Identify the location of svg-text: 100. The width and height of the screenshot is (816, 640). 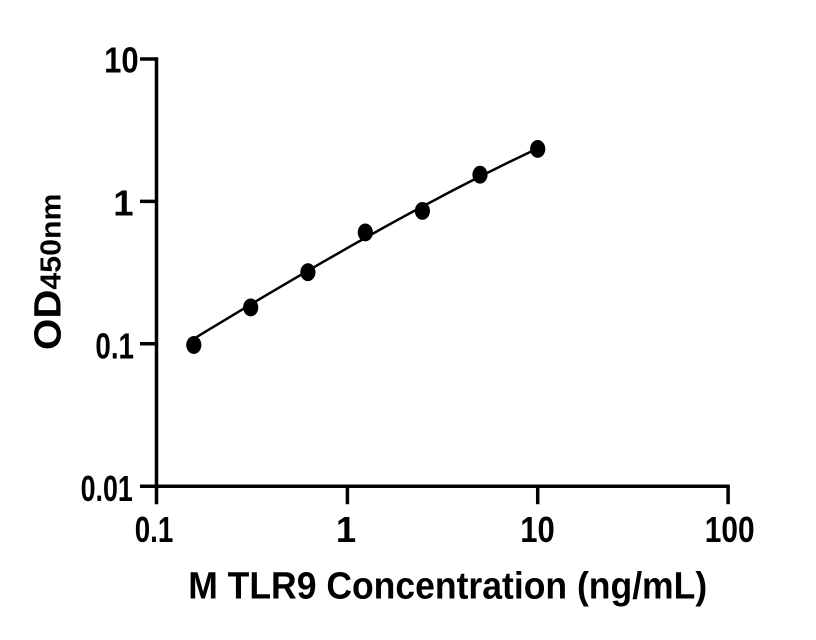
(730, 529).